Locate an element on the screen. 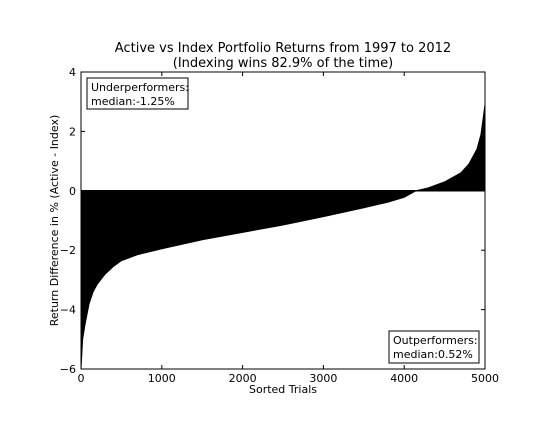 This screenshot has height=424, width=560. y-tick-label: 0 is located at coordinates (72, 191).